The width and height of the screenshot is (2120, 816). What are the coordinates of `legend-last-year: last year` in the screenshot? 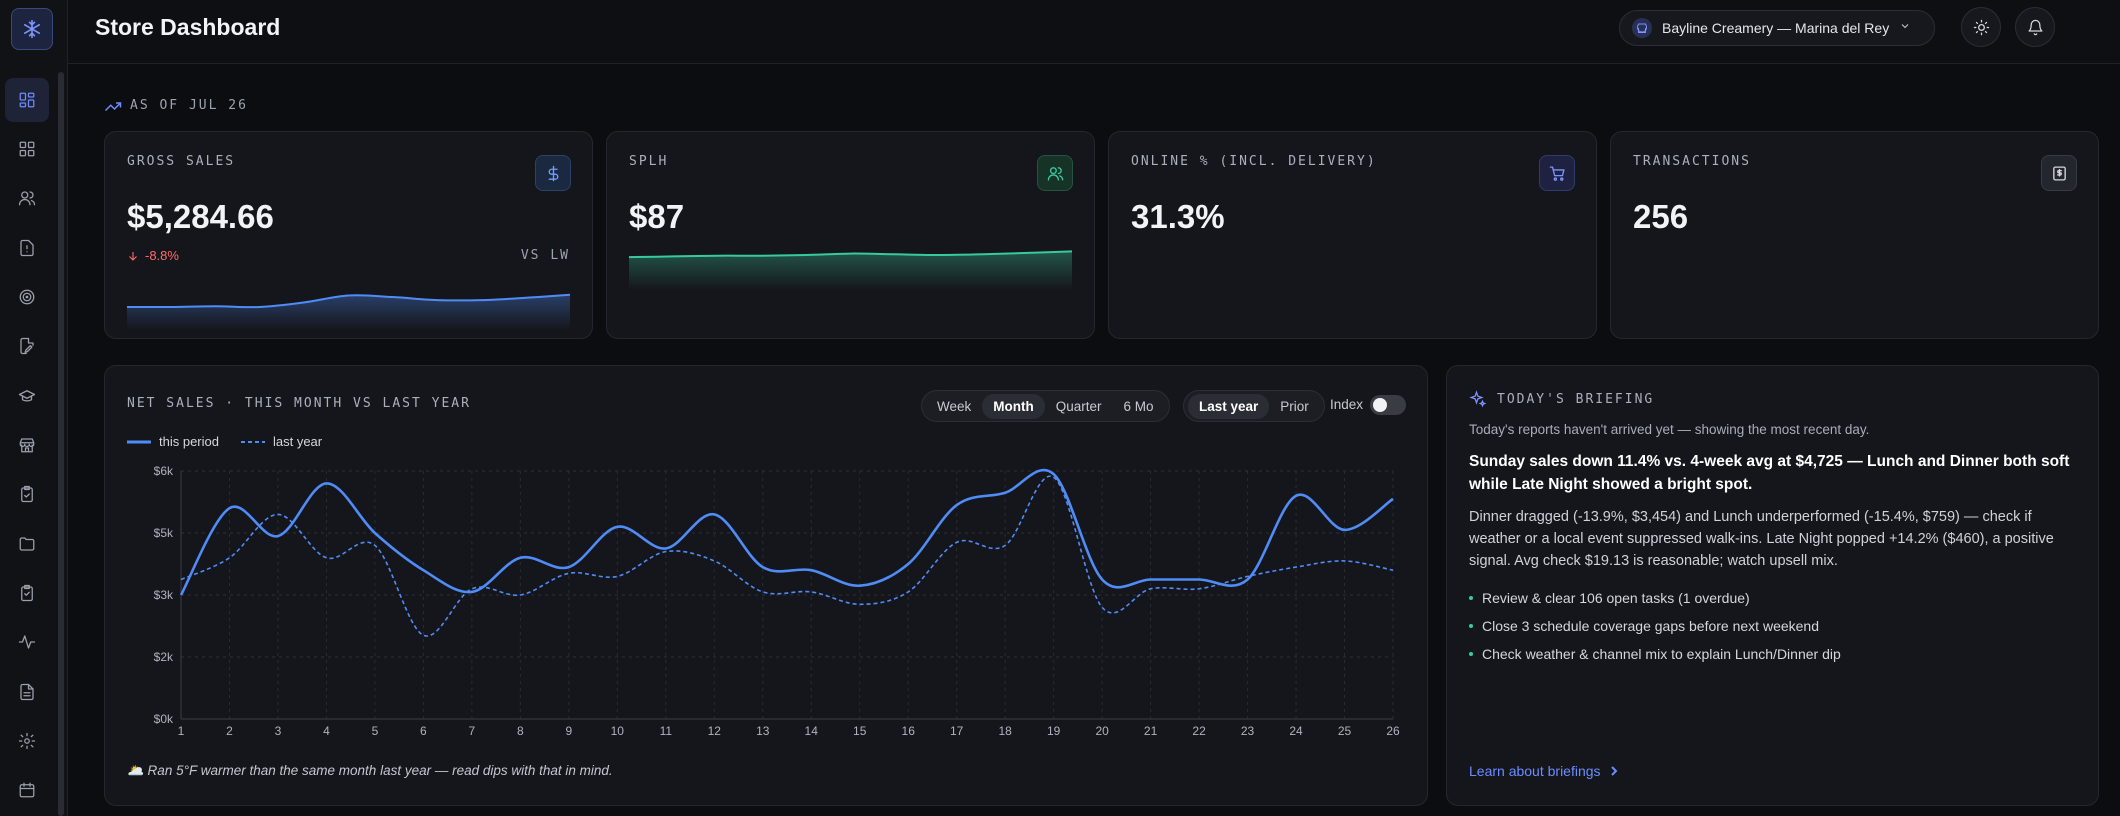 It's located at (281, 441).